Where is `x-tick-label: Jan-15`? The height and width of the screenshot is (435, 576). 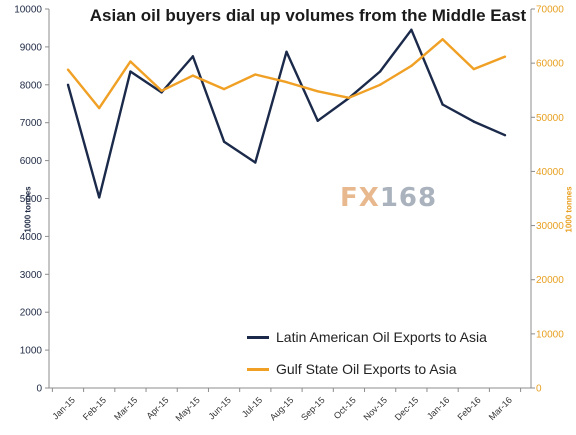 x-tick-label: Jan-15 is located at coordinates (63, 408).